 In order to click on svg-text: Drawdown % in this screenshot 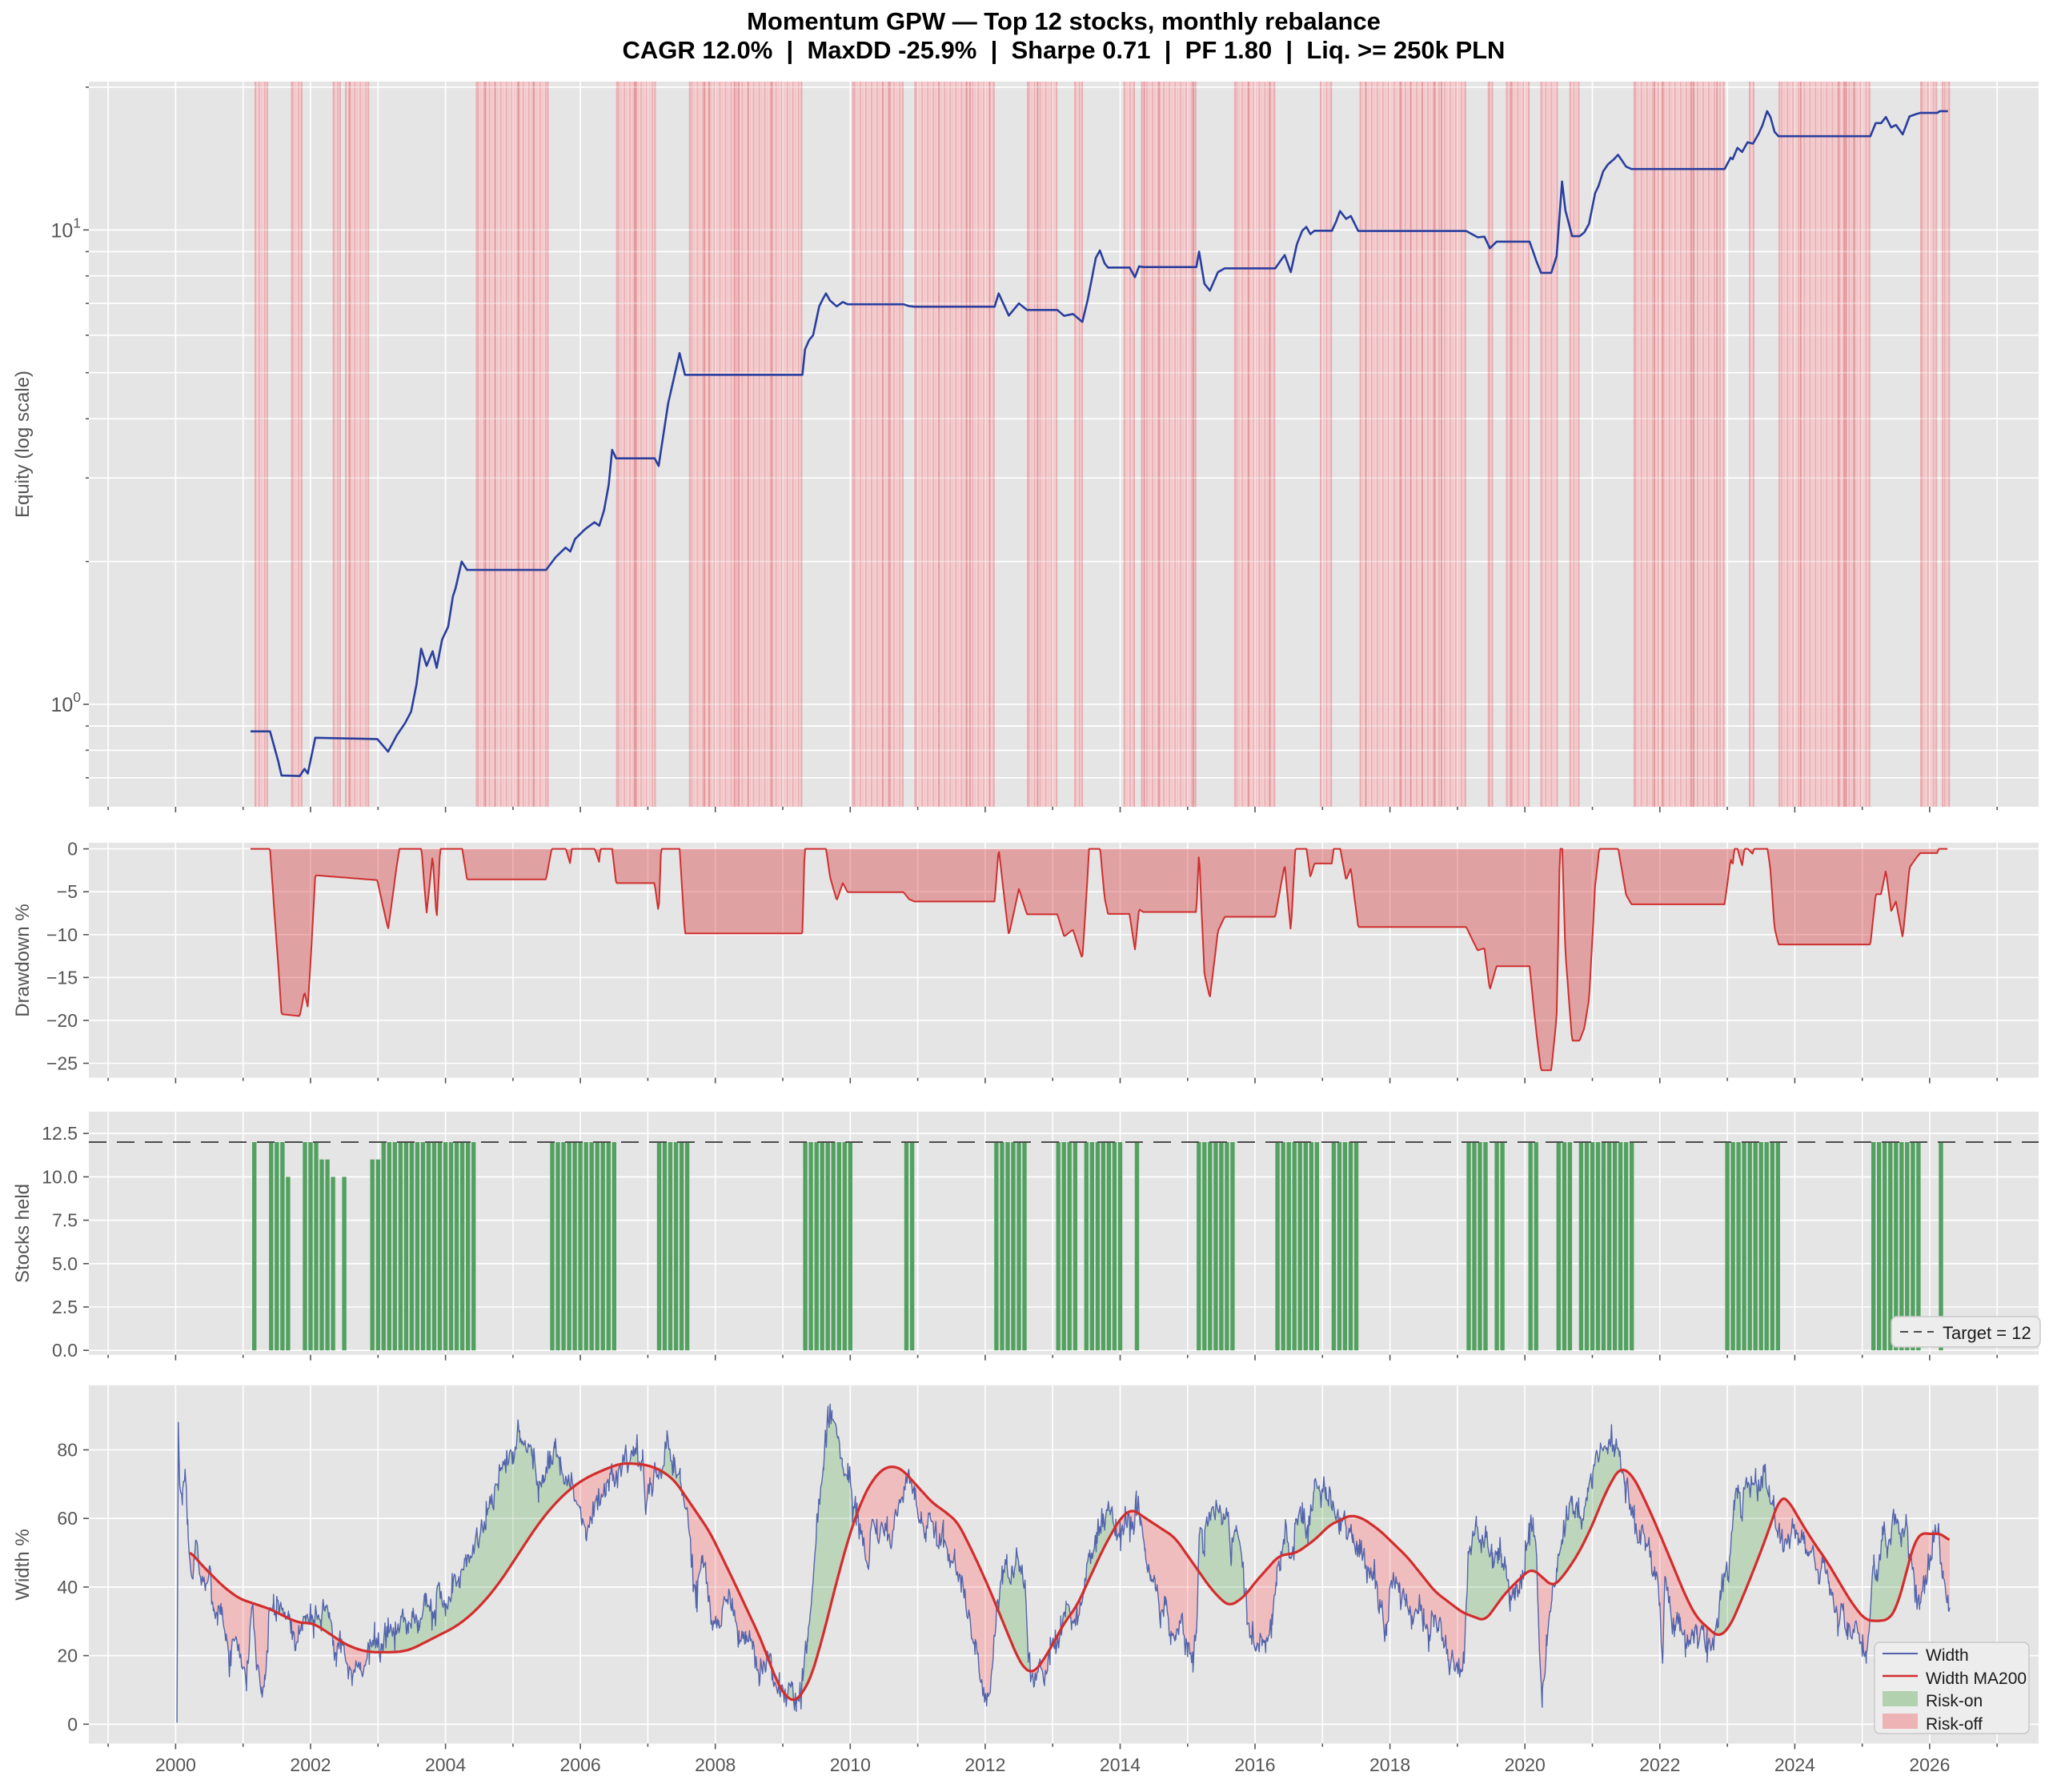, I will do `click(23, 960)`.